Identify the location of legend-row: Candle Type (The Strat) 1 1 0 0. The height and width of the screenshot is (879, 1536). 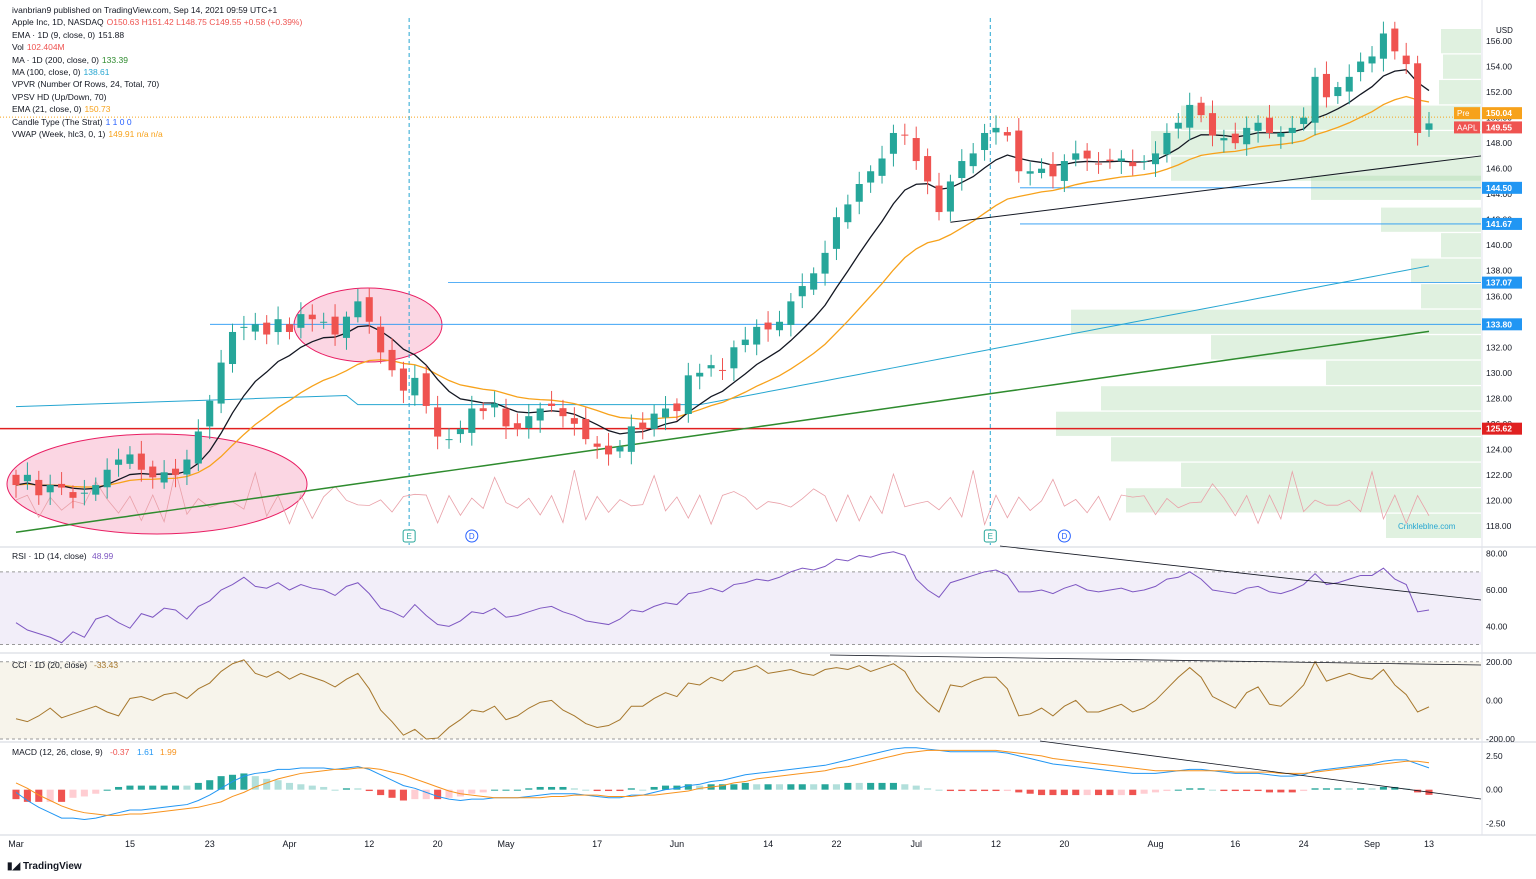
(157, 122).